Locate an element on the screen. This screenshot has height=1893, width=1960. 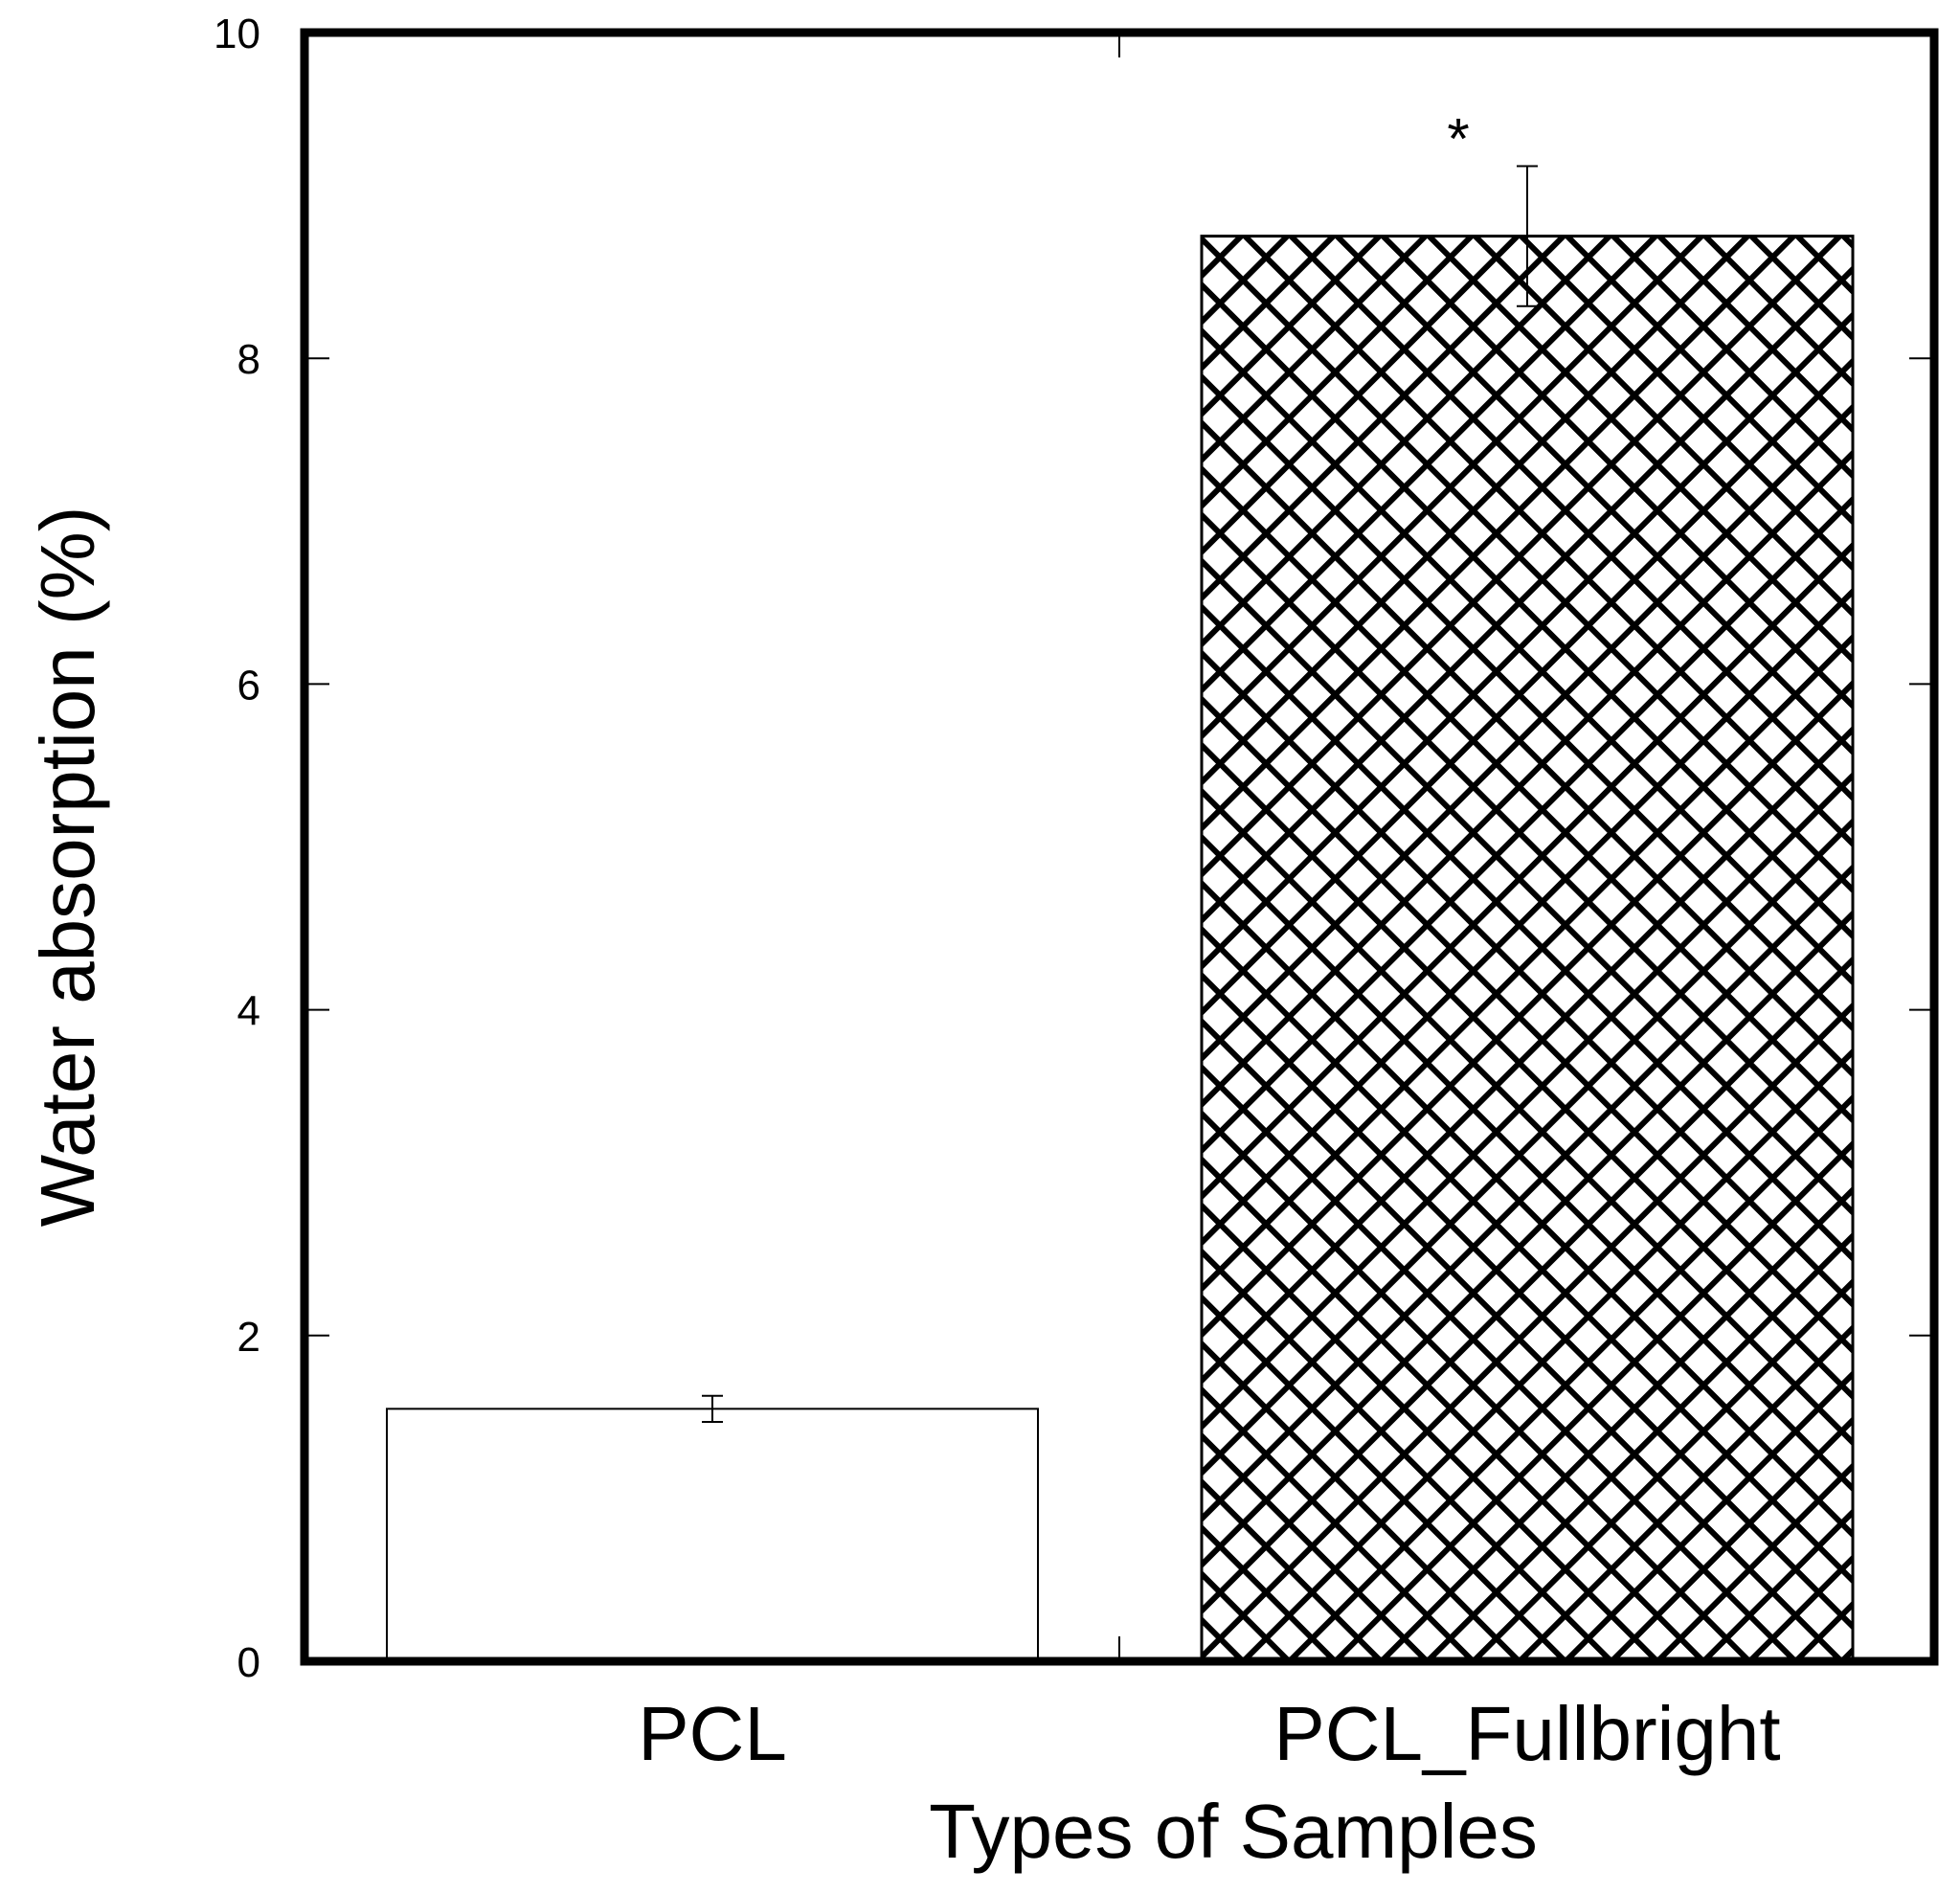
y-axis-title: Water absorption (%) is located at coordinates (67, 868).